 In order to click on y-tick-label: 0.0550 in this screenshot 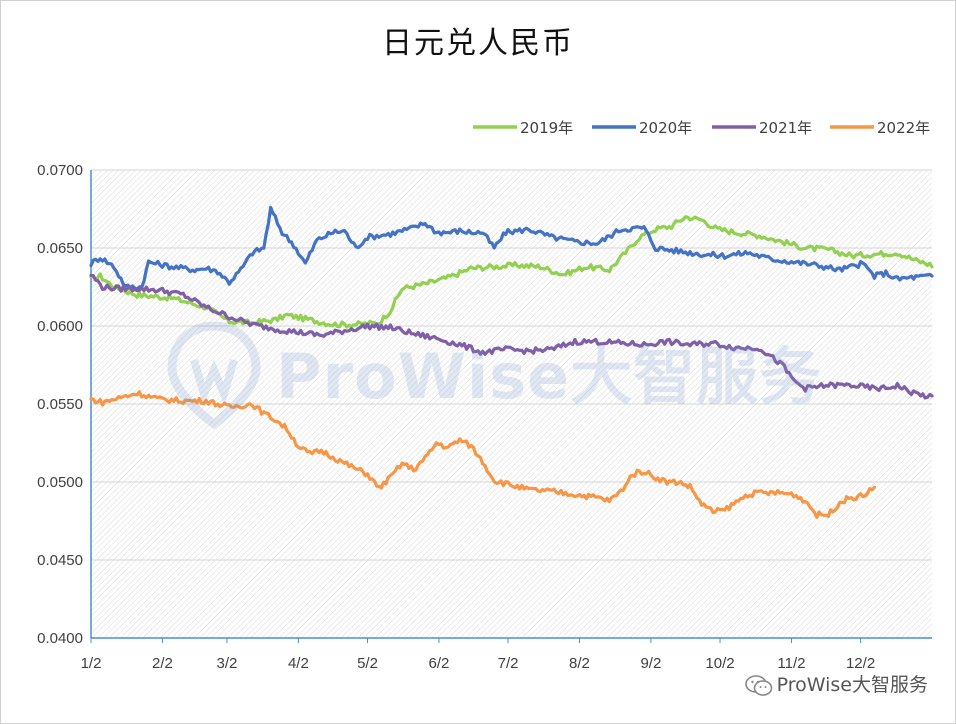, I will do `click(60, 404)`.